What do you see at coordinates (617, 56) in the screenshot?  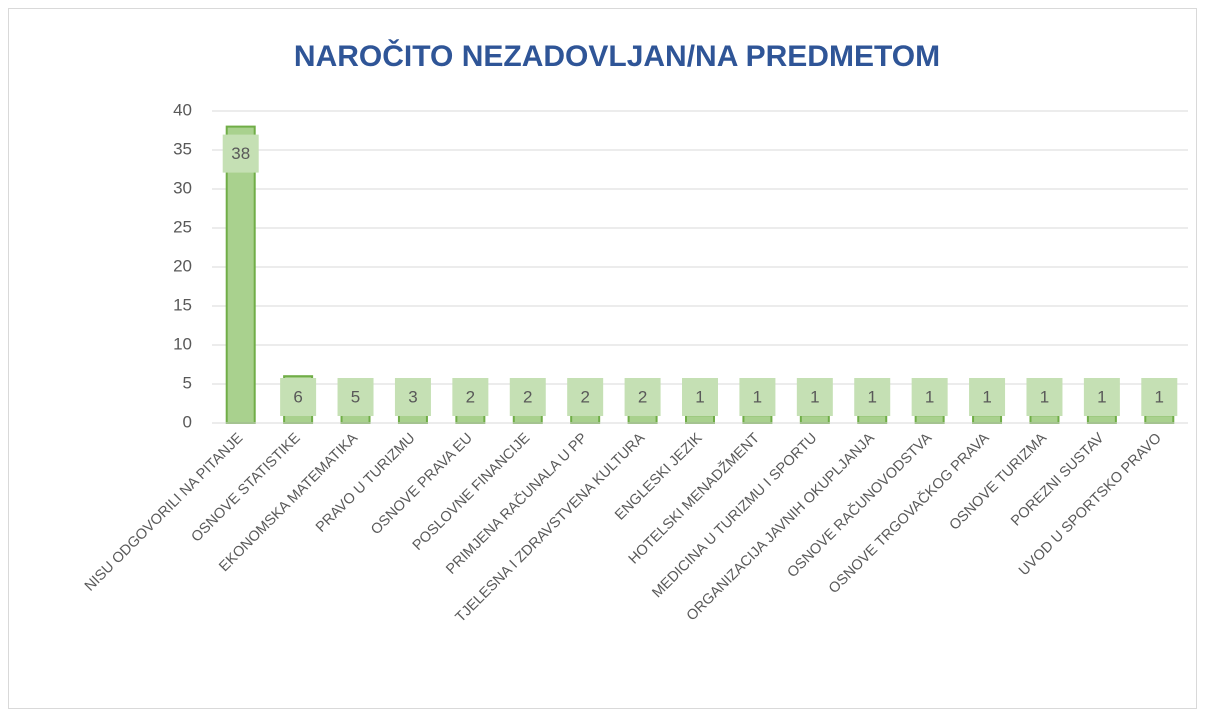 I see `chart-title: NAROČITO NEZADOVLJAN/NA PREDMETOM` at bounding box center [617, 56].